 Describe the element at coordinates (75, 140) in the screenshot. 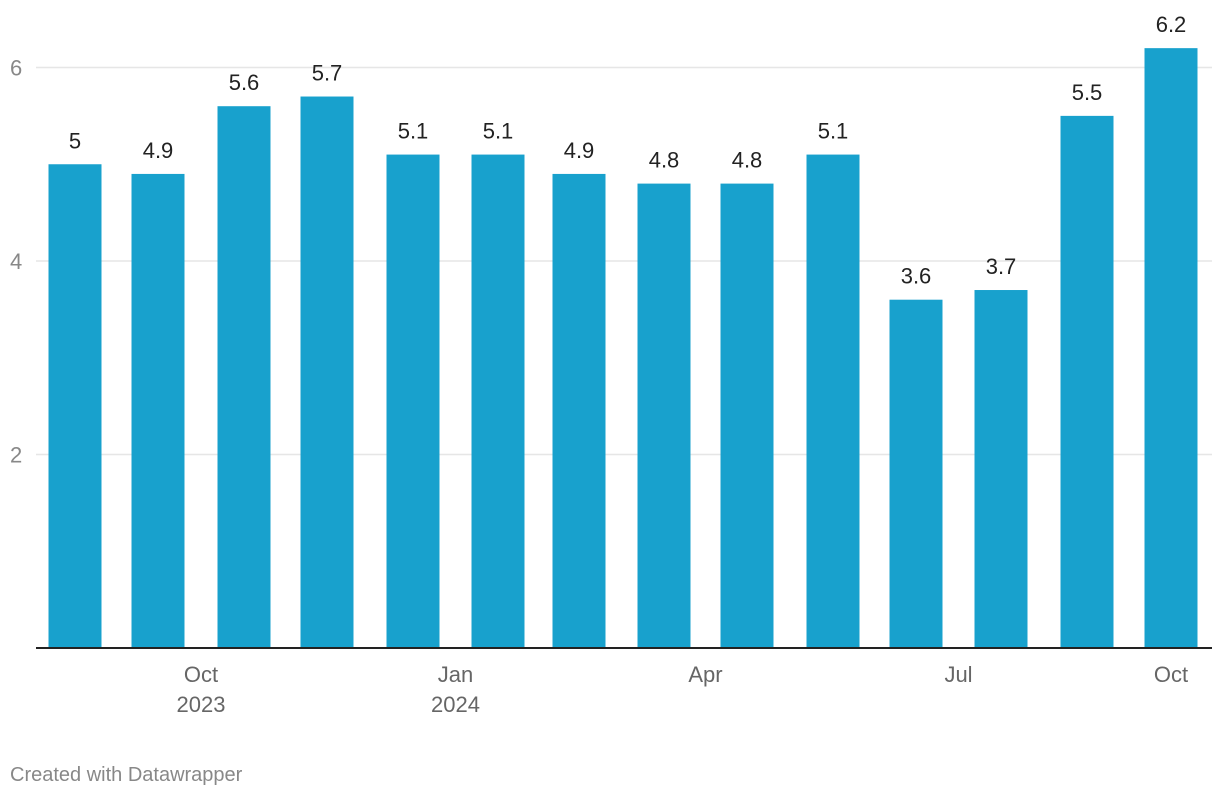

I see `bar-value-label: 5` at that location.